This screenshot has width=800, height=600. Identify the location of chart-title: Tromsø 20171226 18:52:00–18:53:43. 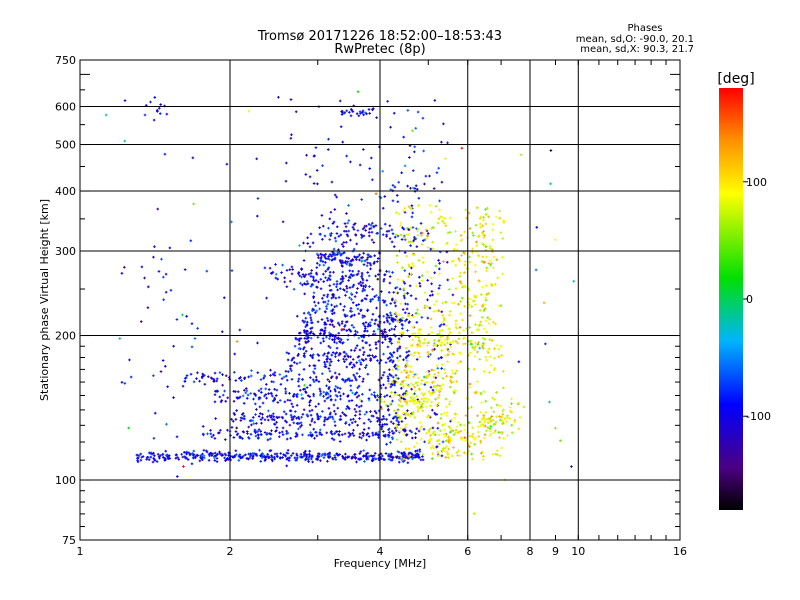
(379, 36).